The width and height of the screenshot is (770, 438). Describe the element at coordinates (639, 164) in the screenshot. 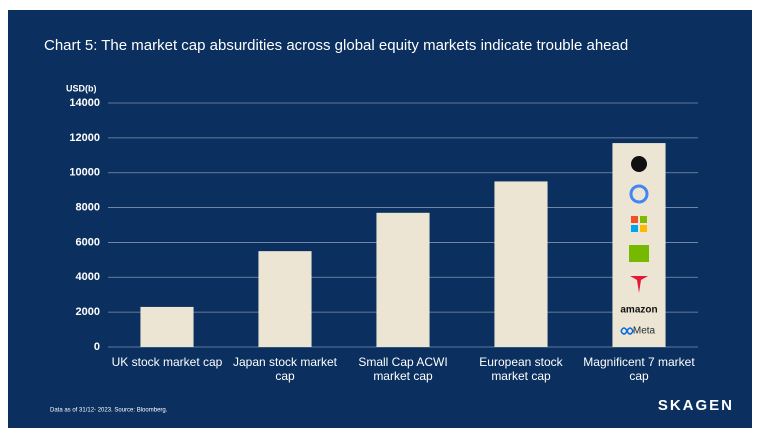

I see `apple-logo` at that location.